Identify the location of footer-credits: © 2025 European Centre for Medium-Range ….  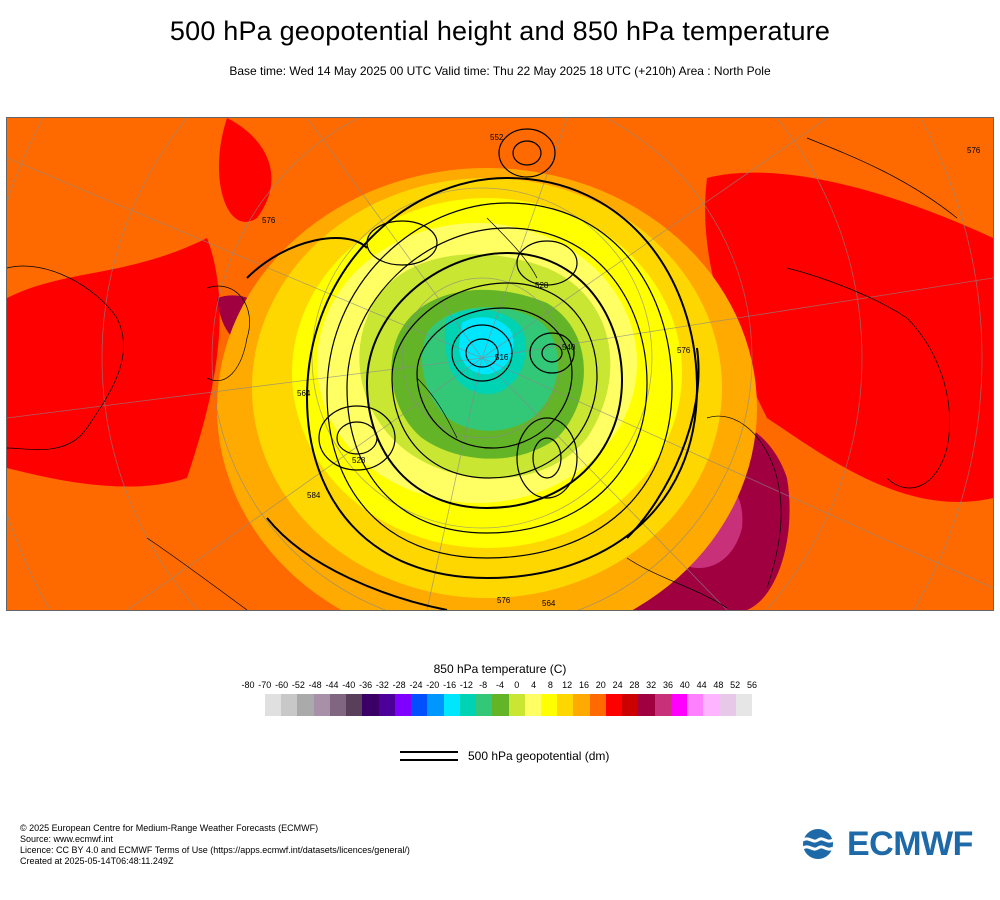
(215, 845).